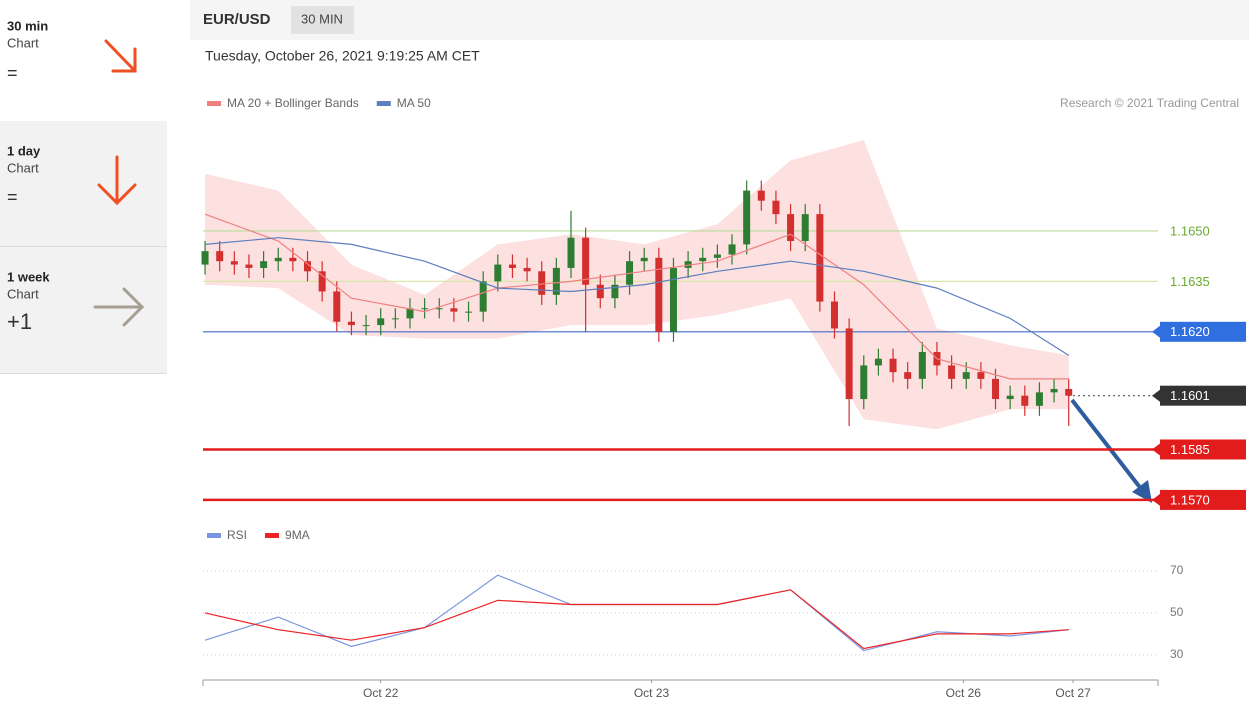 The height and width of the screenshot is (719, 1249). Describe the element at coordinates (414, 103) in the screenshot. I see `legend-label: MA 50` at that location.